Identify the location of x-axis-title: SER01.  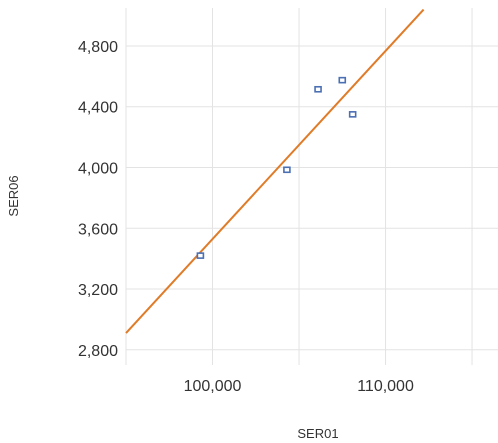
(317, 433).